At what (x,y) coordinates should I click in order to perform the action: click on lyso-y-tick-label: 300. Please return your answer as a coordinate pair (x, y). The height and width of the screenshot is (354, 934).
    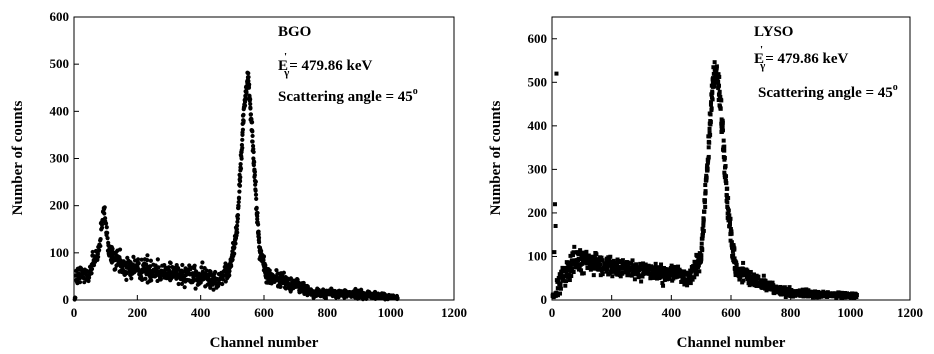
    Looking at the image, I should click on (538, 168).